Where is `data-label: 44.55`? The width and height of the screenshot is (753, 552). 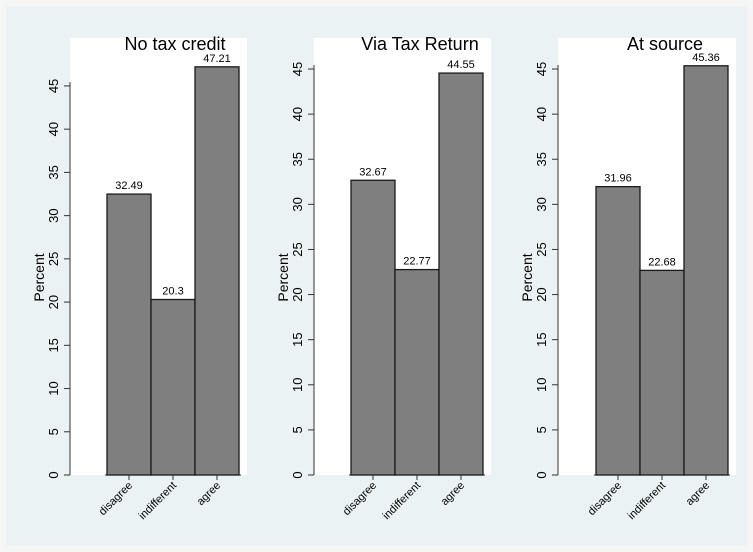 data-label: 44.55 is located at coordinates (461, 65).